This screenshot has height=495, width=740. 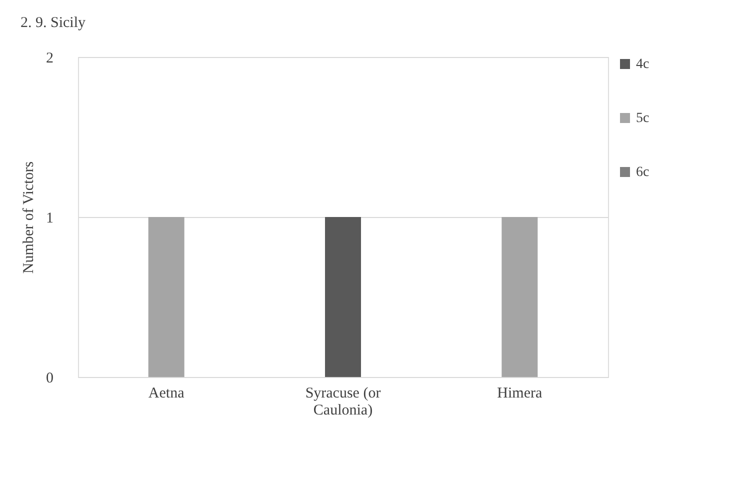 I want to click on legend-label: 6c, so click(x=643, y=172).